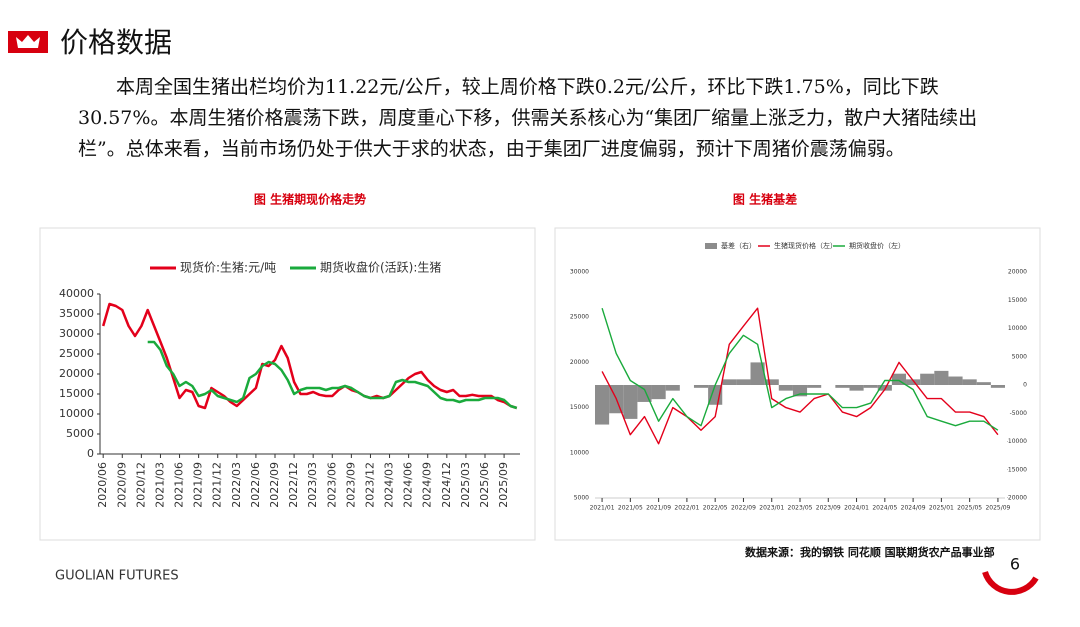  I want to click on y2-tick-label: 5000, so click(1019, 356).